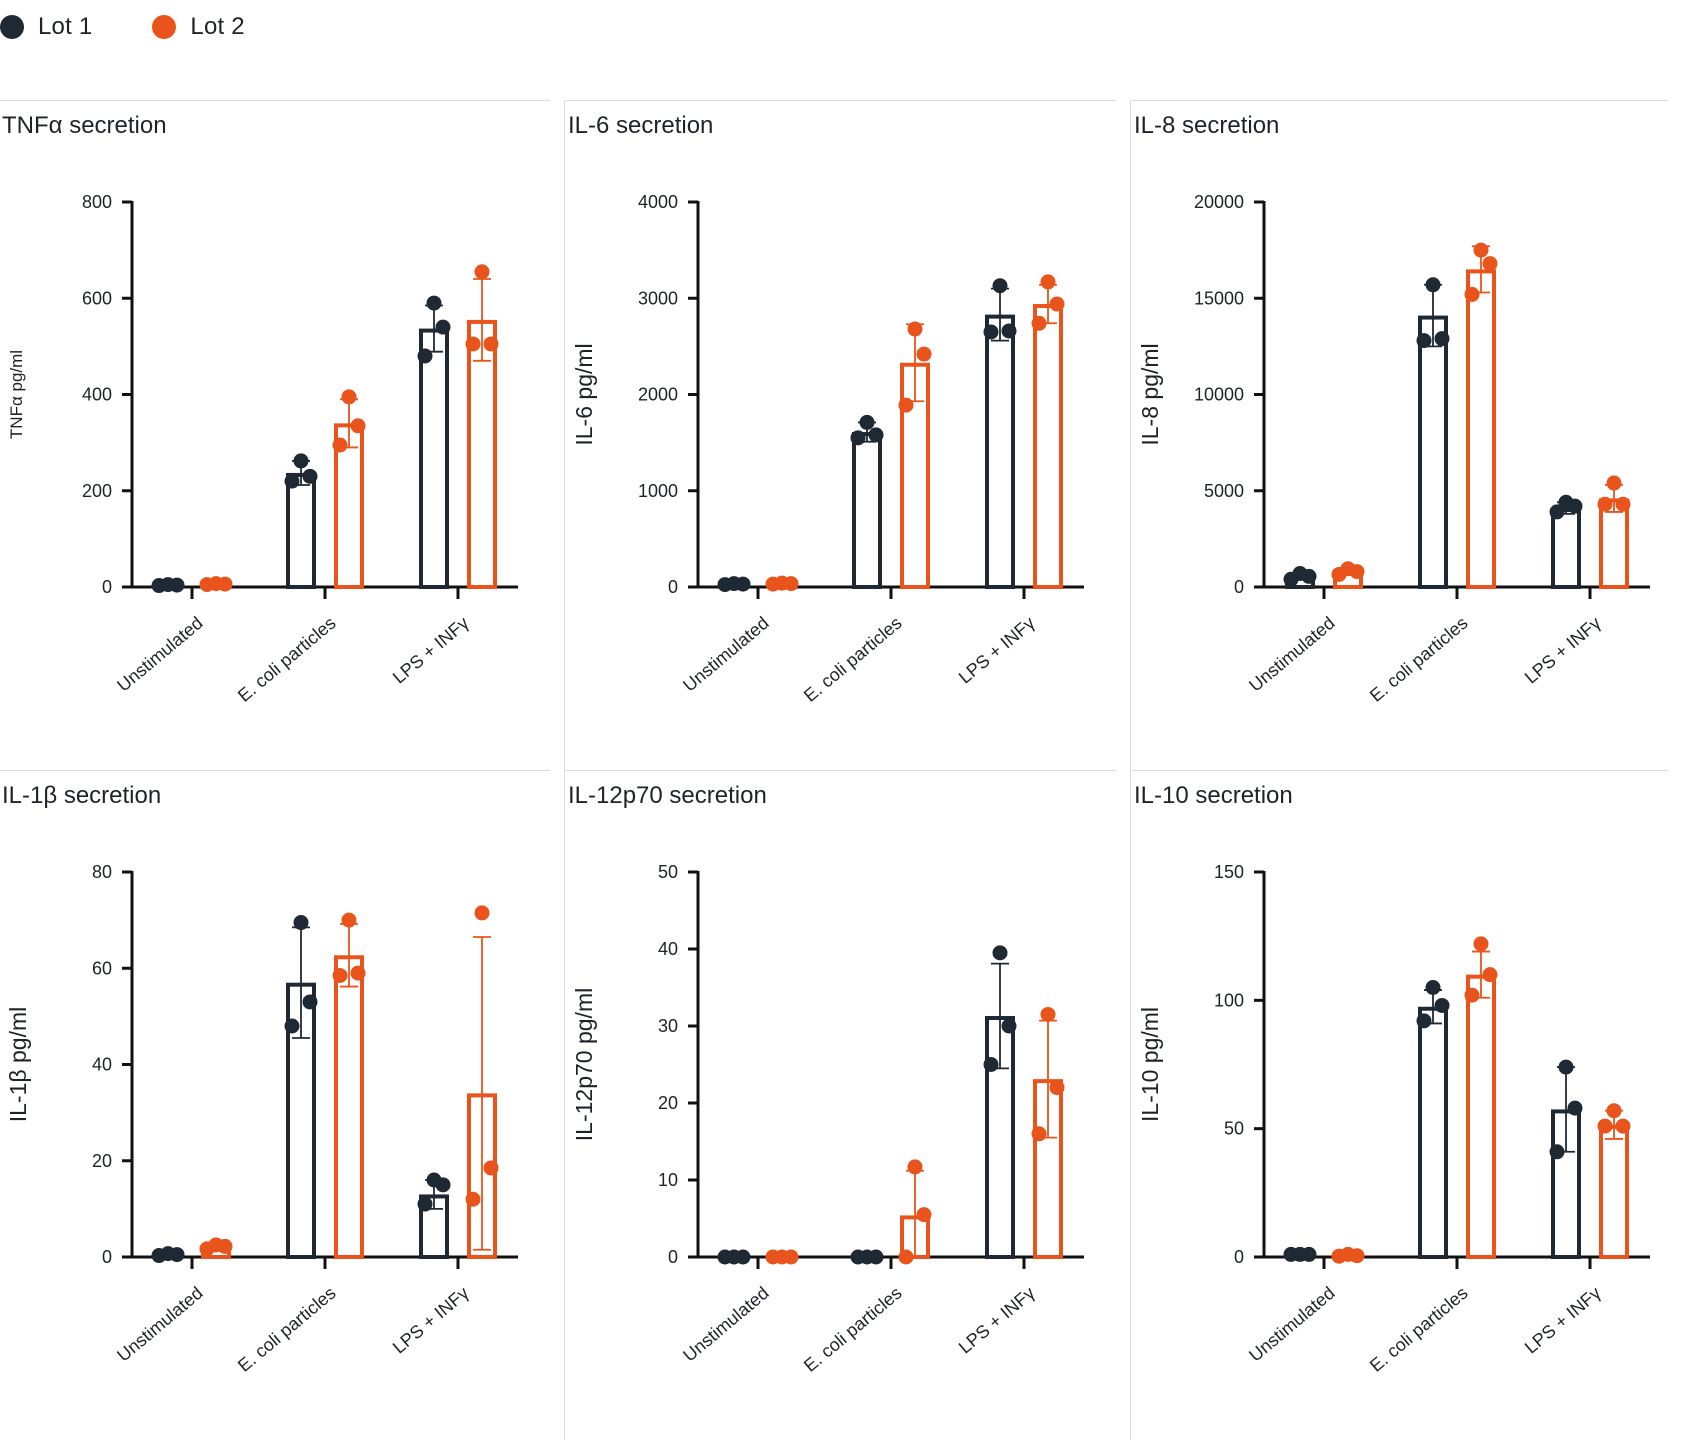  What do you see at coordinates (1219, 395) in the screenshot?
I see `y-tick-label: 10000` at bounding box center [1219, 395].